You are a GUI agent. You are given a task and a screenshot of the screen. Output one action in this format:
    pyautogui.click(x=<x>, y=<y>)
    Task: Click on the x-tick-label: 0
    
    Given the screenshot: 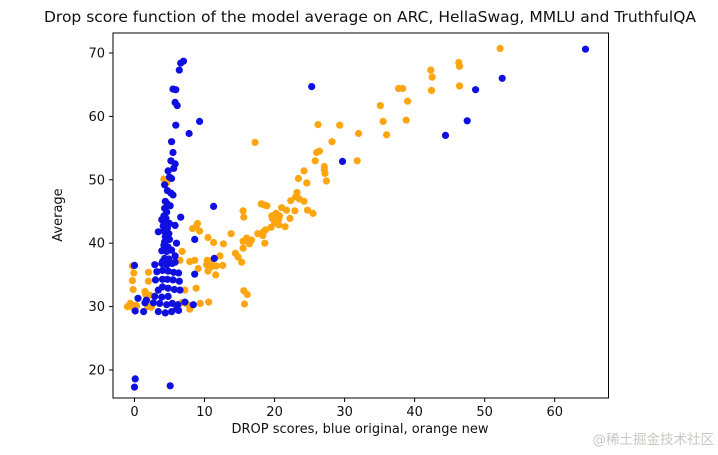 What is the action you would take?
    pyautogui.click(x=134, y=412)
    